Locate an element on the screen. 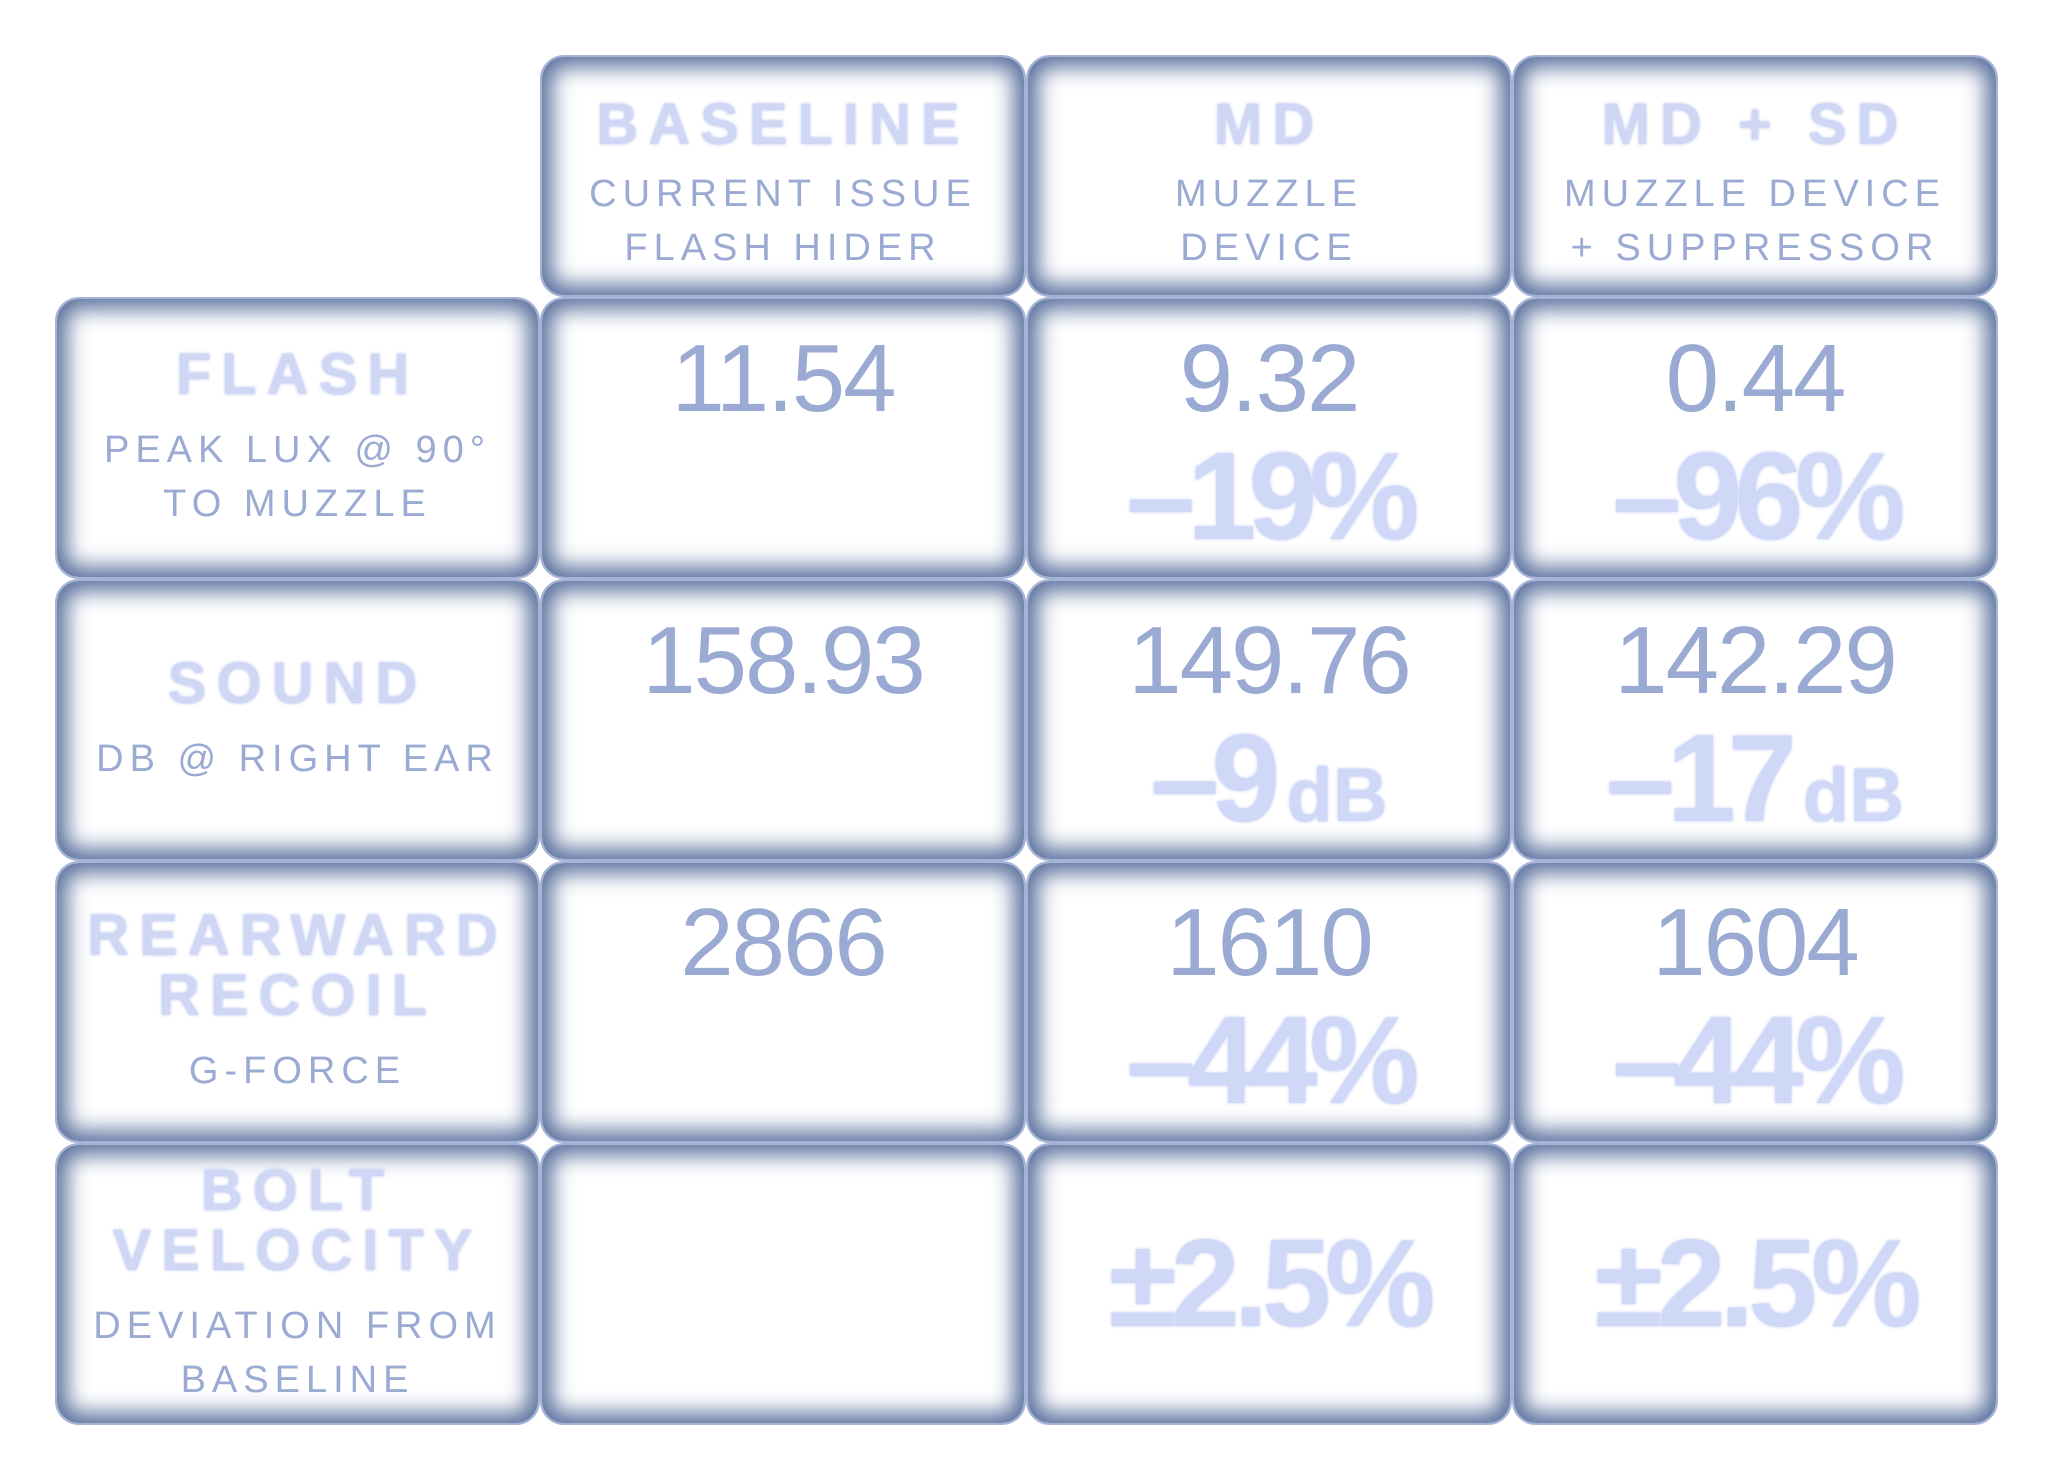 The height and width of the screenshot is (1478, 2048). sound-md-cell: 149.76 –9 dB is located at coordinates (1269, 720).